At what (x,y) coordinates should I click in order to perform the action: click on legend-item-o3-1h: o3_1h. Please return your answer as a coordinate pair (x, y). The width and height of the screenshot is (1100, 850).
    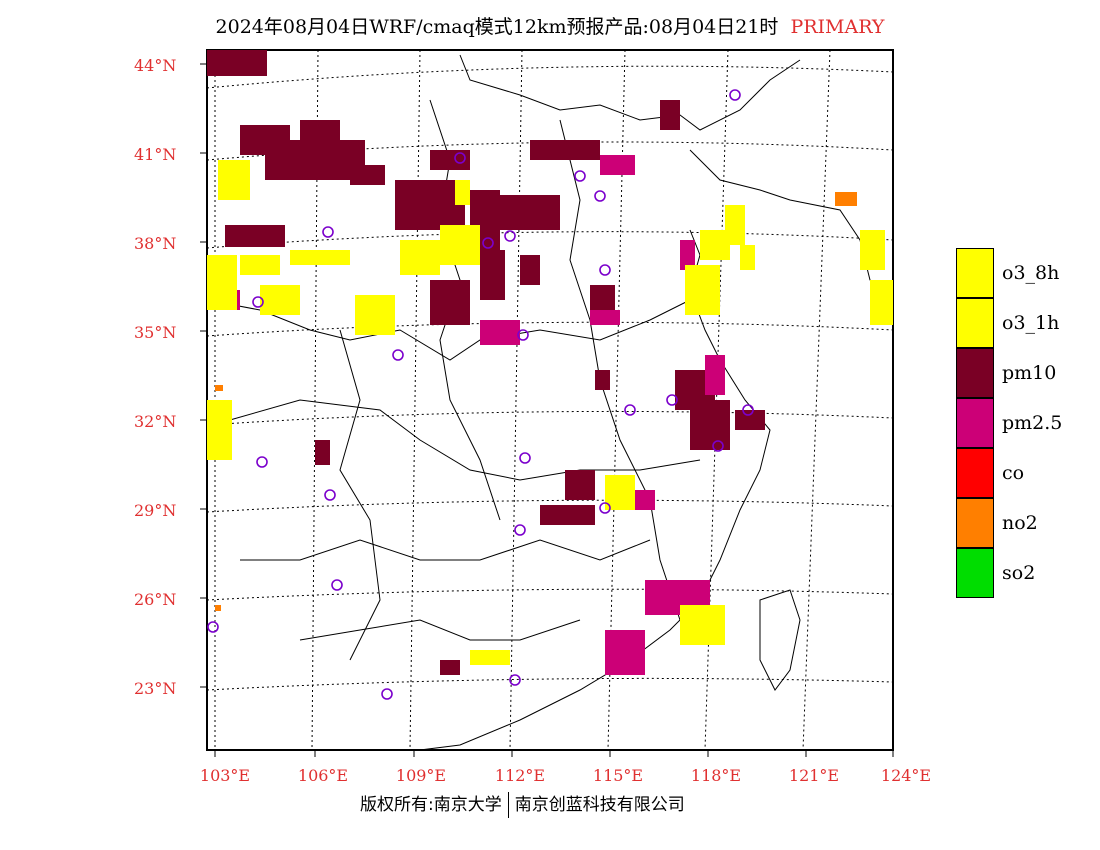
    Looking at the image, I should click on (1026, 323).